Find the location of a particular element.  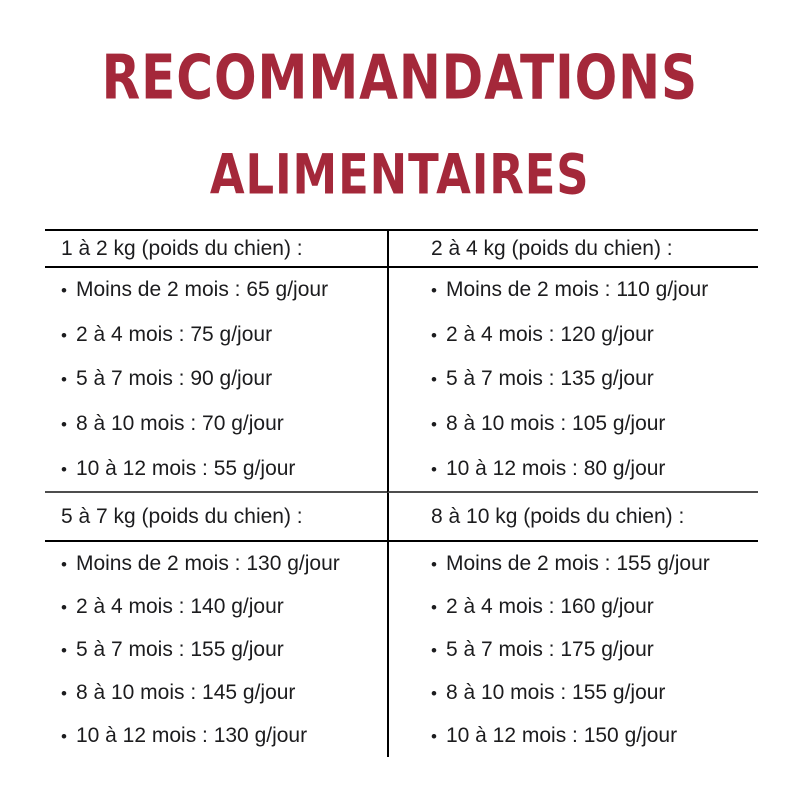

diet-item-text: 5 à 7 mois : 175 g/jour is located at coordinates (549, 649).